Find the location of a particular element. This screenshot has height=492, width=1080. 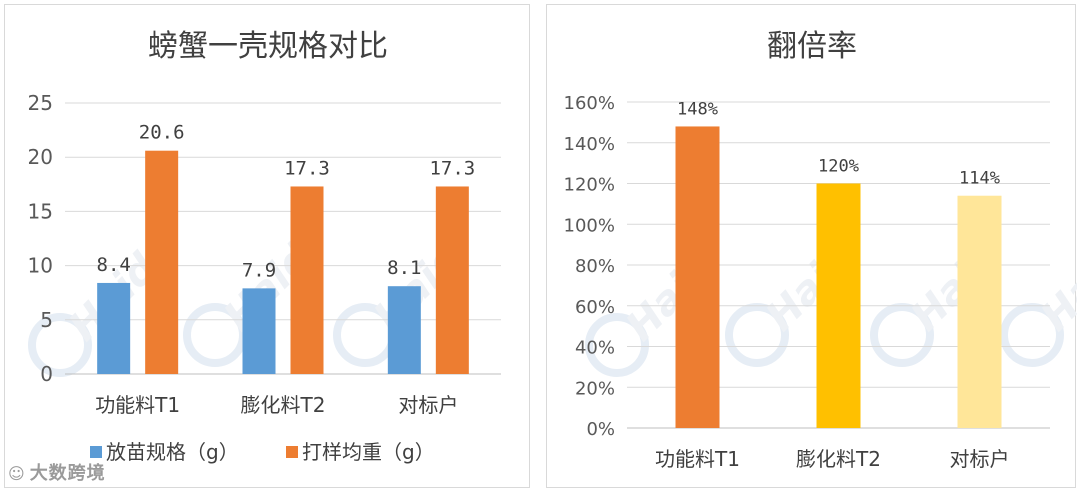

footer-watermark-text: 大数跨境 is located at coordinates (67, 473).